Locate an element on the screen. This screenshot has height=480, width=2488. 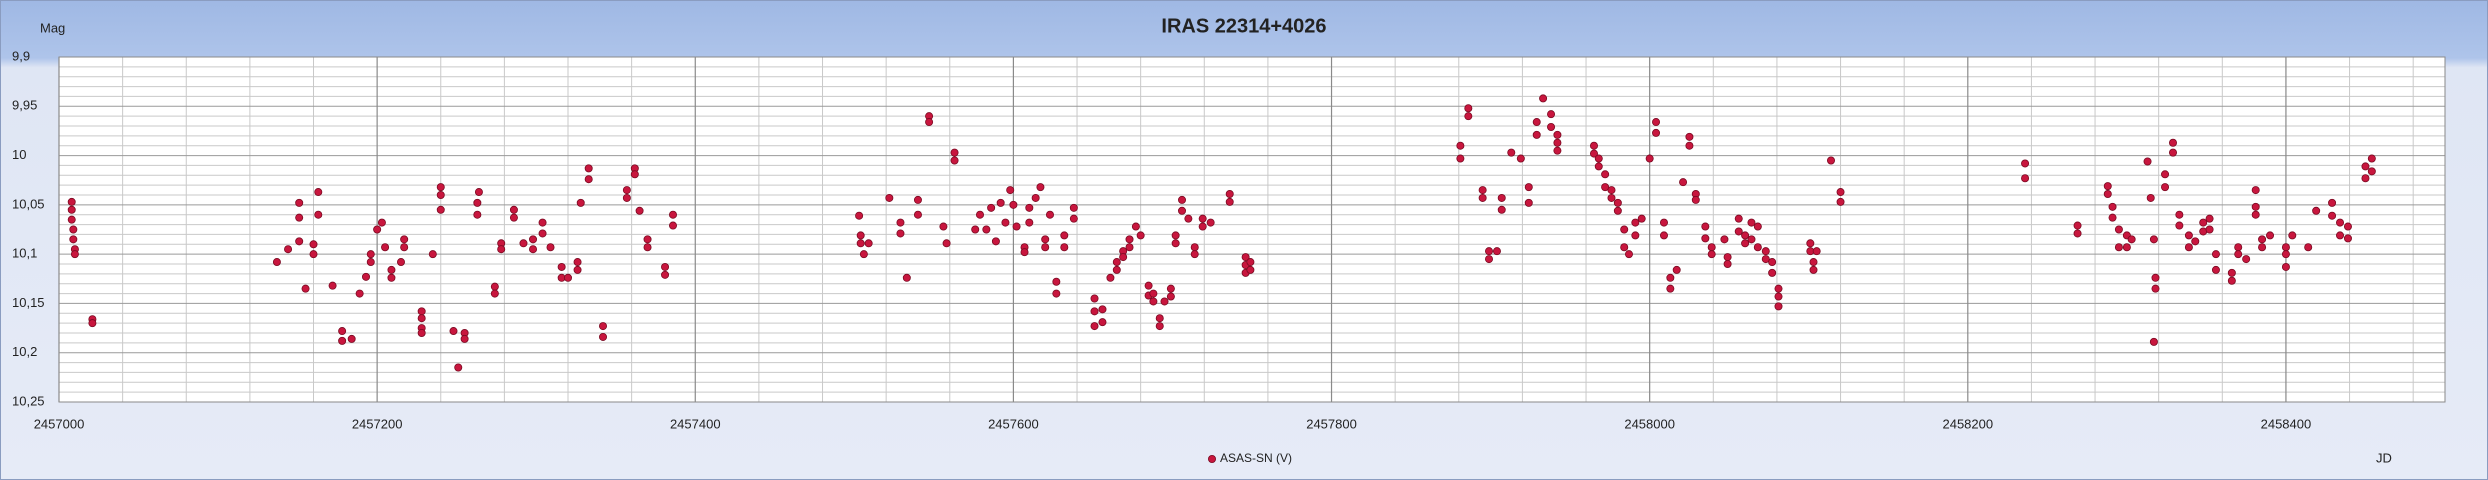
y-tick-label: 10 is located at coordinates (19, 154).